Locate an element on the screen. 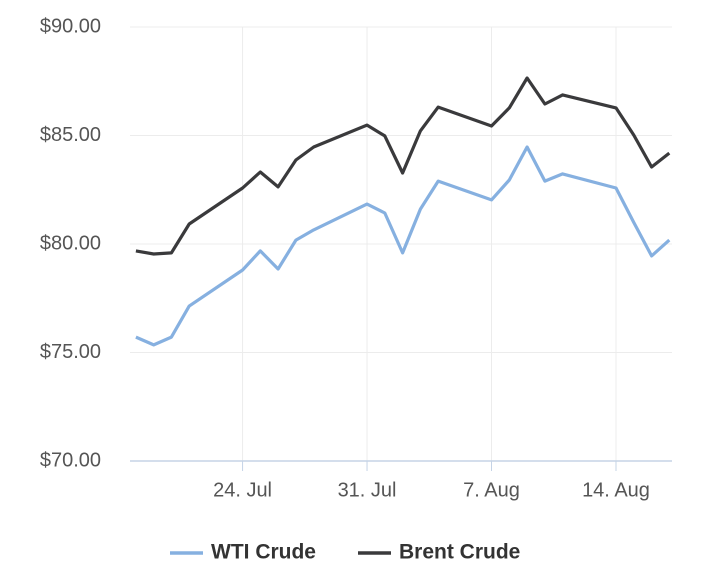 The width and height of the screenshot is (706, 579). y-tick-label: $85.00 is located at coordinates (70, 135).